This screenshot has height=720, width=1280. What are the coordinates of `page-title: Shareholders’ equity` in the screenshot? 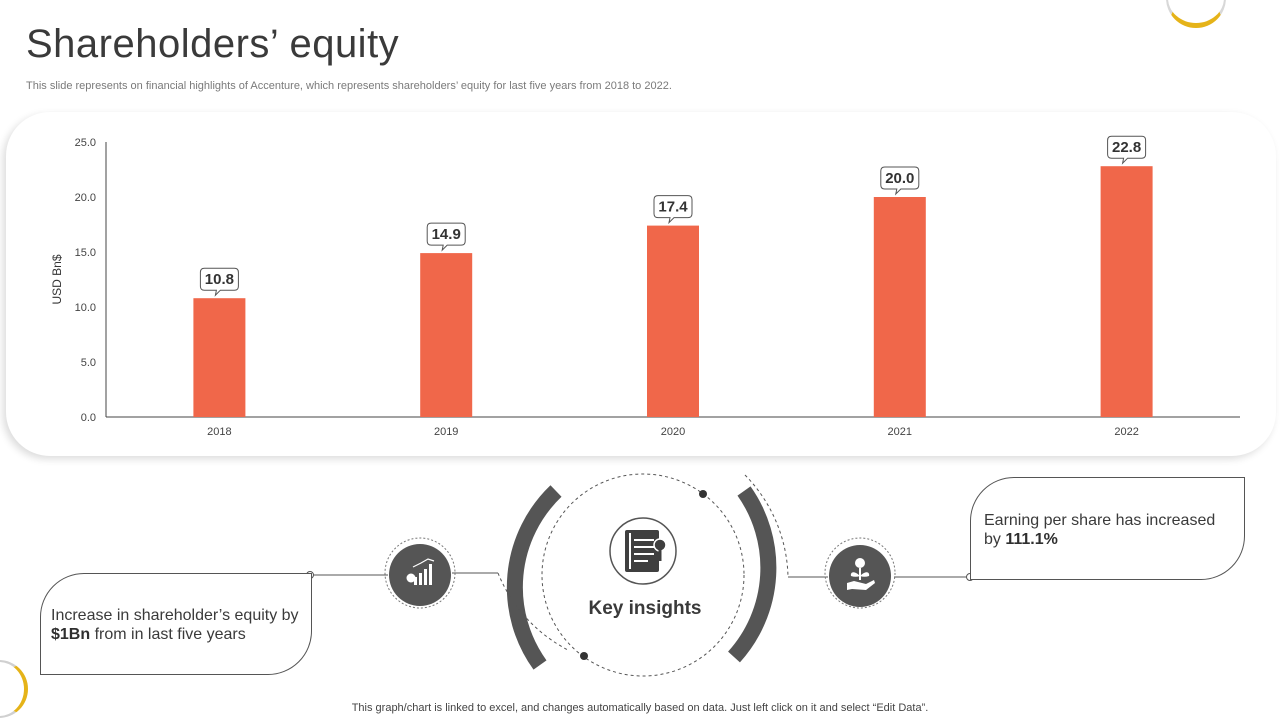 It's located at (213, 44).